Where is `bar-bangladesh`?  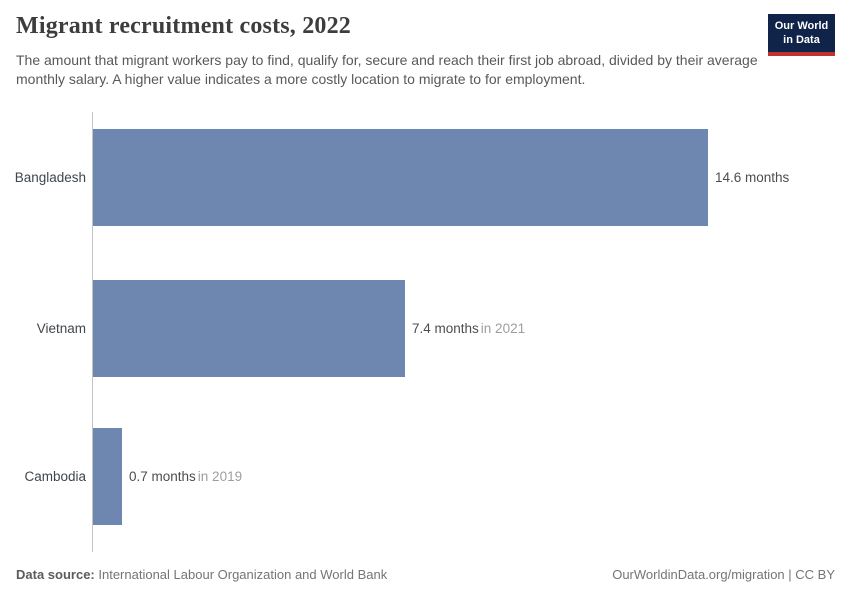 bar-bangladesh is located at coordinates (400, 177).